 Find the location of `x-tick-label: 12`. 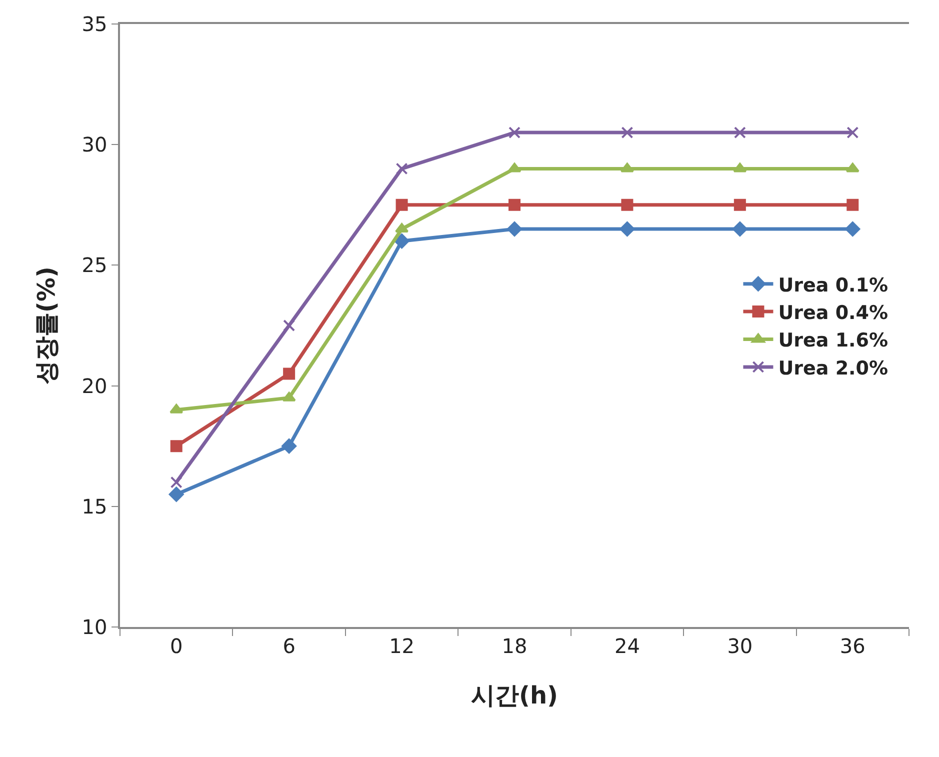

x-tick-label: 12 is located at coordinates (402, 646).